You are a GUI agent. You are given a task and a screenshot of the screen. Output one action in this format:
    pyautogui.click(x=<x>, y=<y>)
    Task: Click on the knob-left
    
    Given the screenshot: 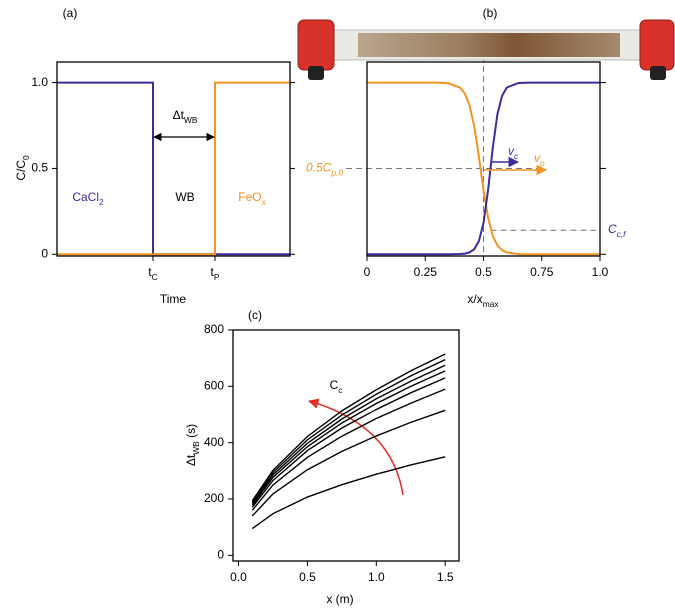 What is the action you would take?
    pyautogui.click(x=316, y=73)
    